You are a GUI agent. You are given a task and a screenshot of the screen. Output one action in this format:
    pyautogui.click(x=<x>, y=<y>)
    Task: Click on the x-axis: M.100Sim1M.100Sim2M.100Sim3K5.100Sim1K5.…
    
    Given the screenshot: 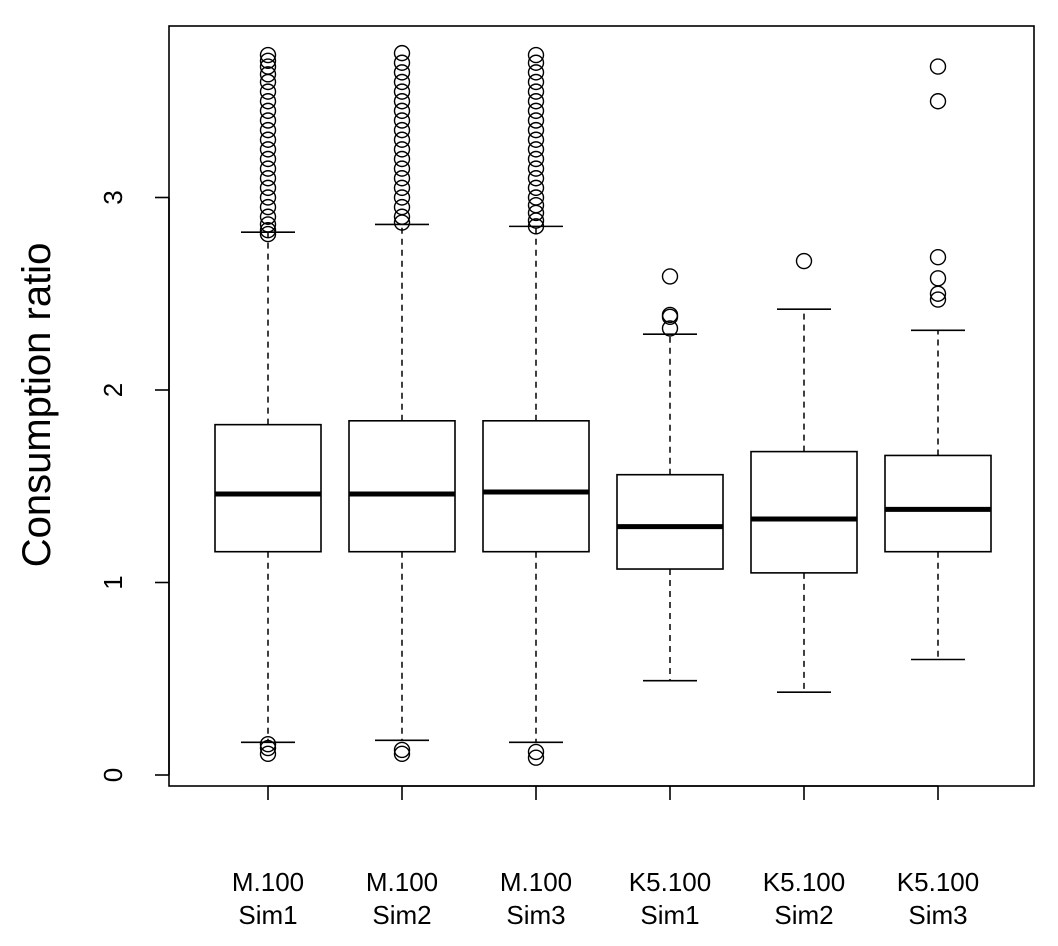 What is the action you would take?
    pyautogui.click(x=605, y=857)
    